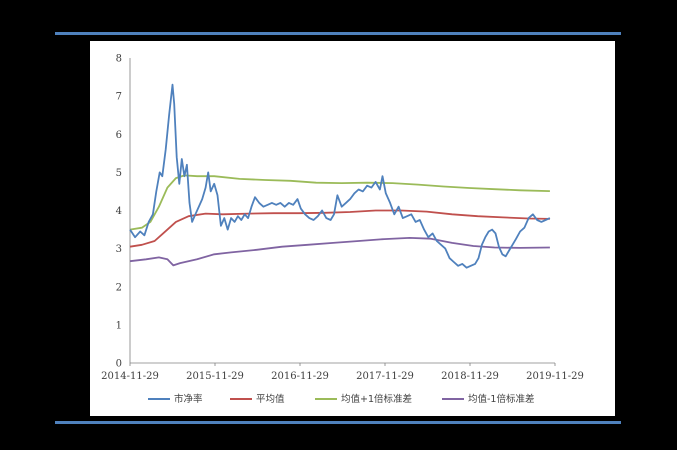  What do you see at coordinates (119, 364) in the screenshot?
I see `y-tick-label: 0` at bounding box center [119, 364].